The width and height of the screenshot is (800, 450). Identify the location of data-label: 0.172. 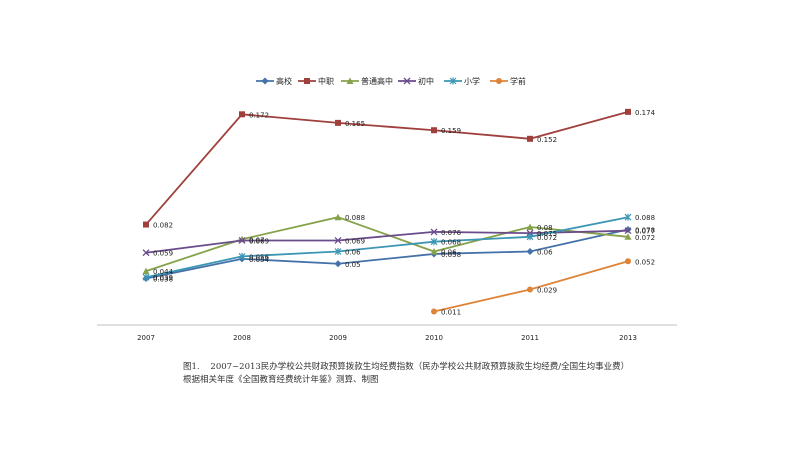
(259, 115).